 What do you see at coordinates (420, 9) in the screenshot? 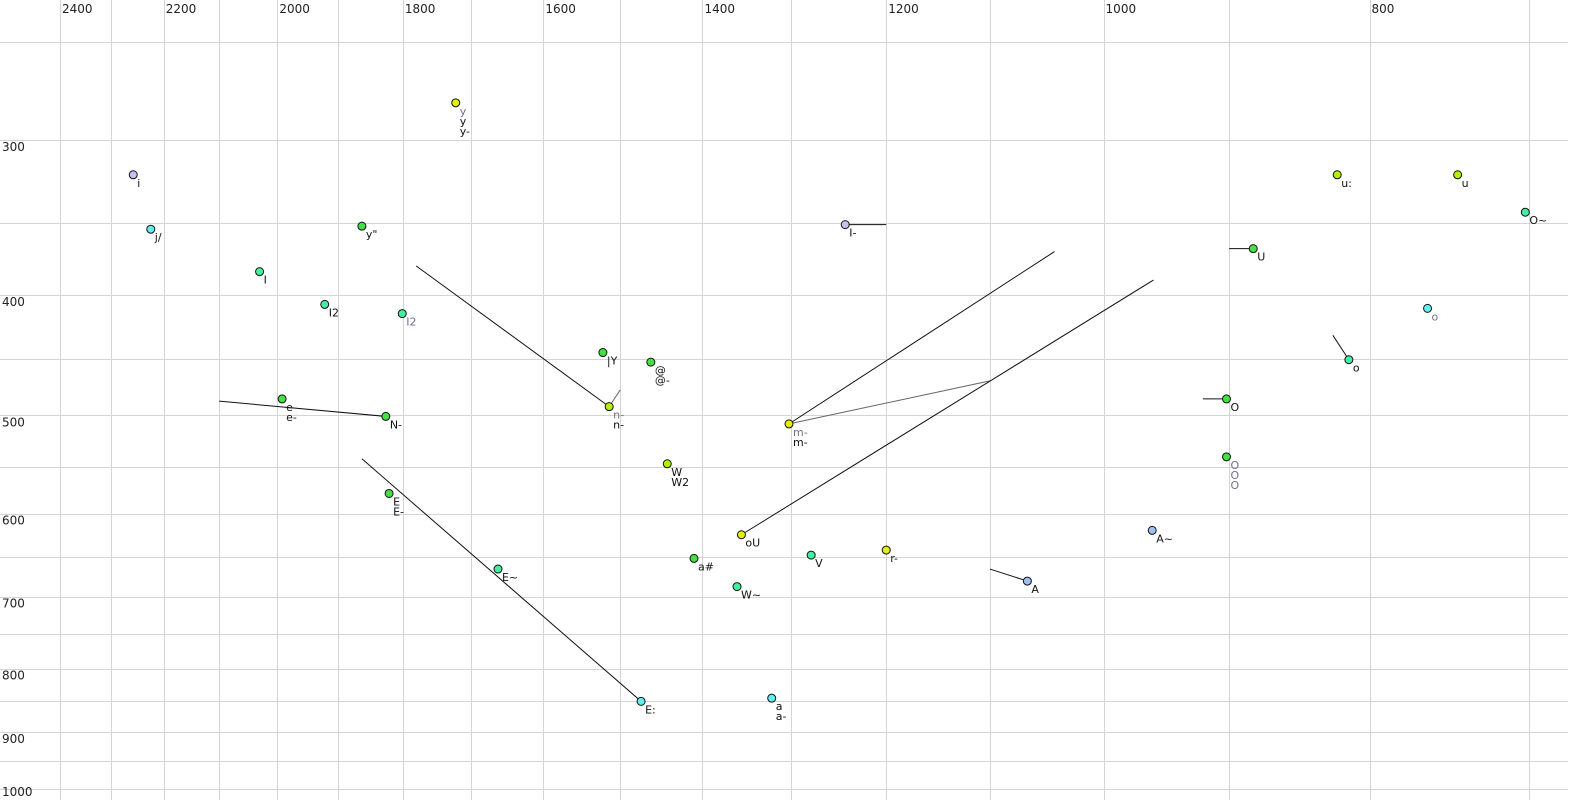
I see `x-tick-label: 1800` at bounding box center [420, 9].